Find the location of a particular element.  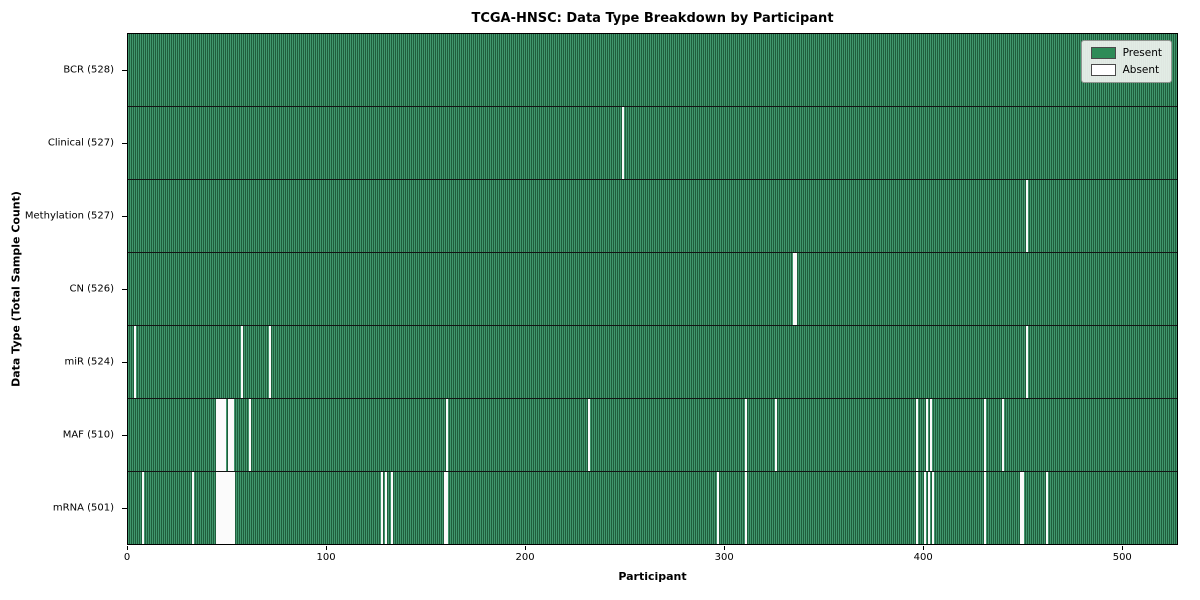

y-tick-label-mir: miR (524) is located at coordinates (89, 362).